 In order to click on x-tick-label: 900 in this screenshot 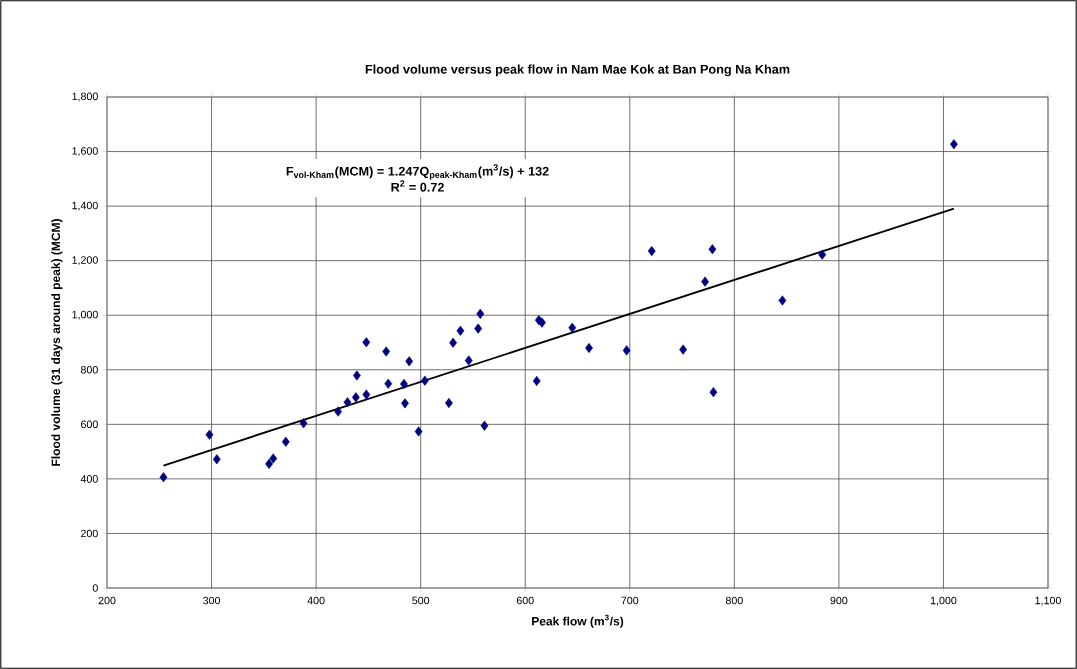, I will do `click(839, 600)`.